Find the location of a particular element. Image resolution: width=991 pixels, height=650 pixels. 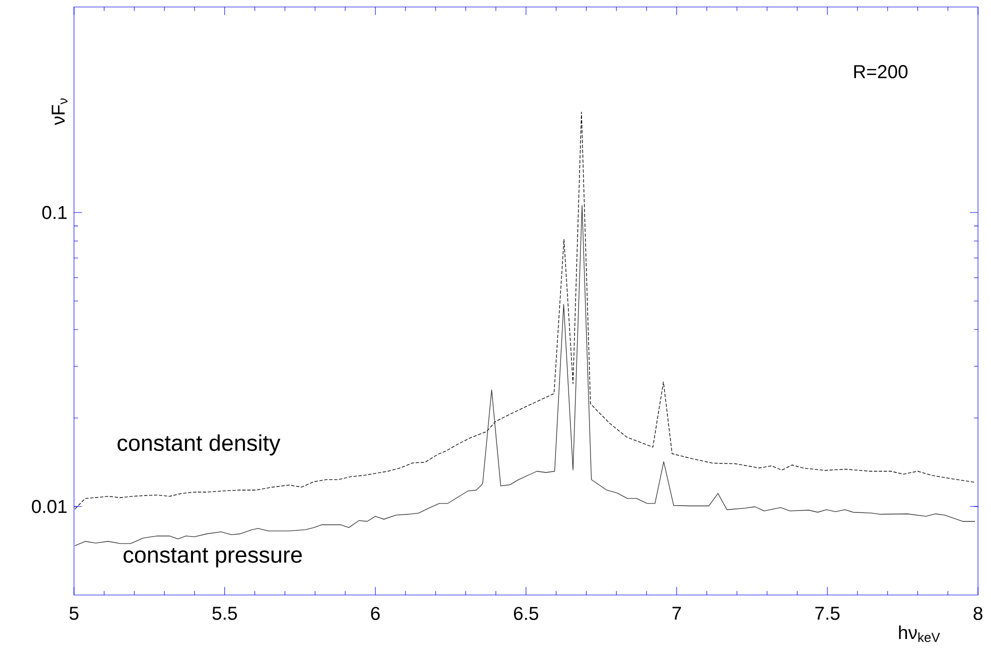

x-tick-label: 5.5 is located at coordinates (224, 613).